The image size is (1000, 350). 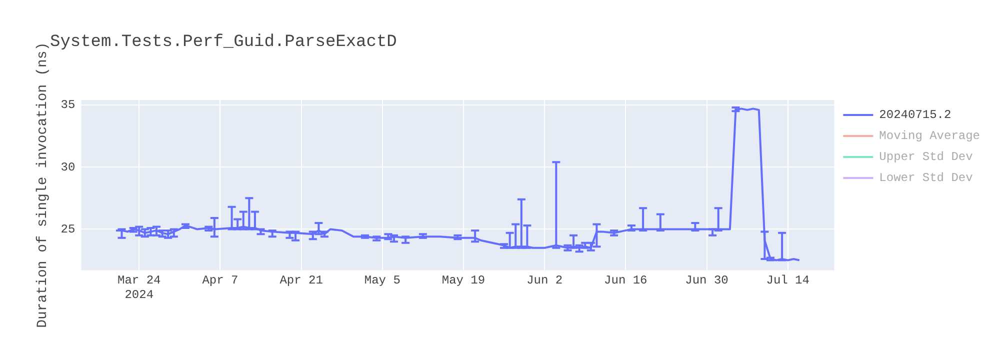 What do you see at coordinates (929, 136) in the screenshot?
I see `legend-label: Moving Average` at bounding box center [929, 136].